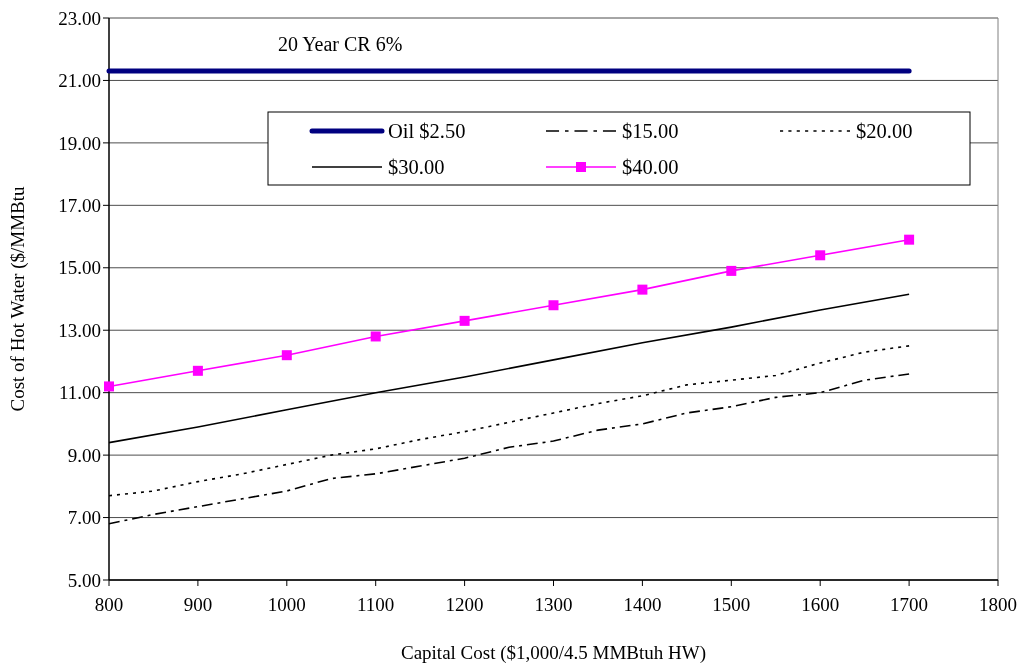  I want to click on legend-label: $40.00, so click(650, 167).